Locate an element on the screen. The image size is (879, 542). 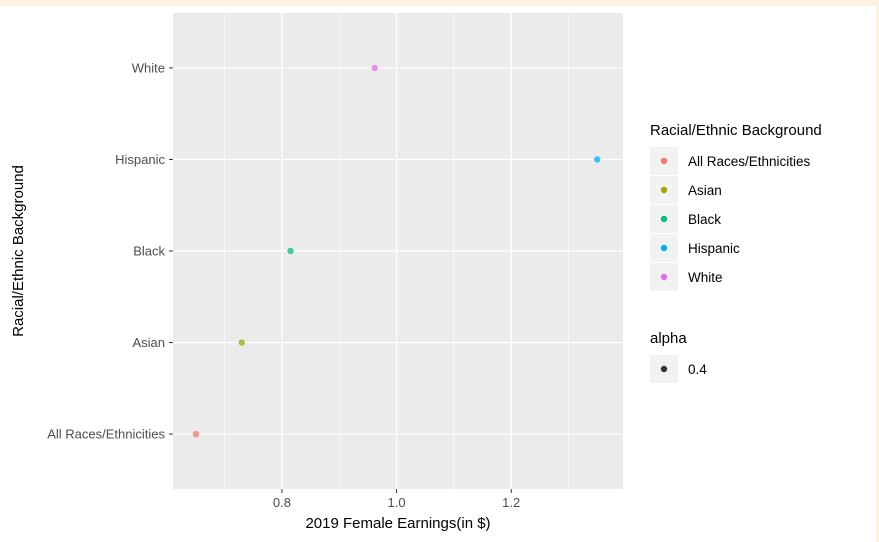
x-axis-ticks: 0.8 1.0 1.2 is located at coordinates (396, 499).